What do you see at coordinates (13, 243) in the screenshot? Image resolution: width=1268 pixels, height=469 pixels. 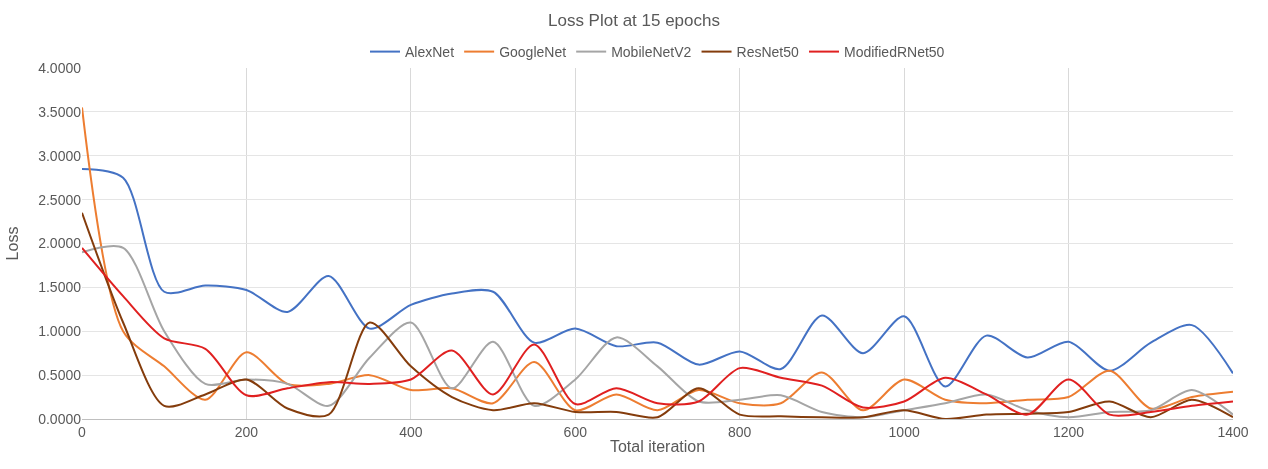 I see `y-axis-title: Loss` at bounding box center [13, 243].